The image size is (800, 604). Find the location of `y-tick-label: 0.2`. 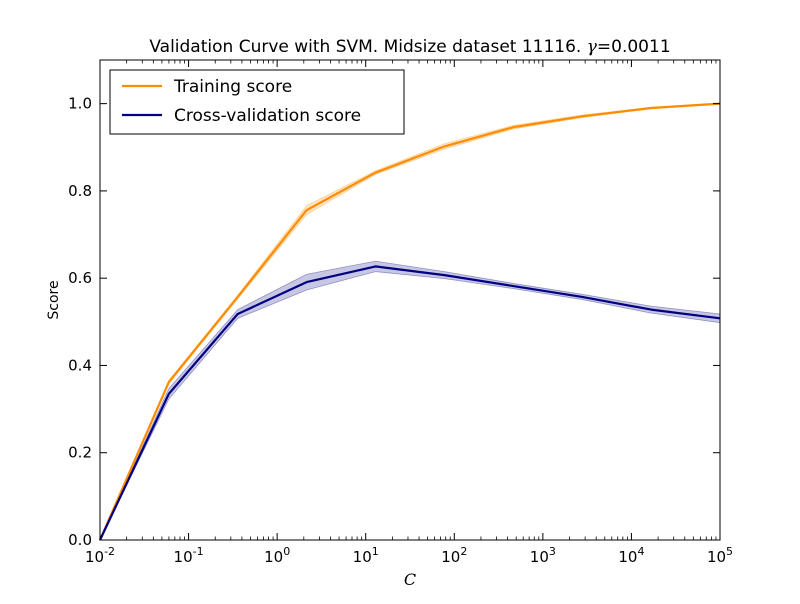

y-tick-label: 0.2 is located at coordinates (80, 453).